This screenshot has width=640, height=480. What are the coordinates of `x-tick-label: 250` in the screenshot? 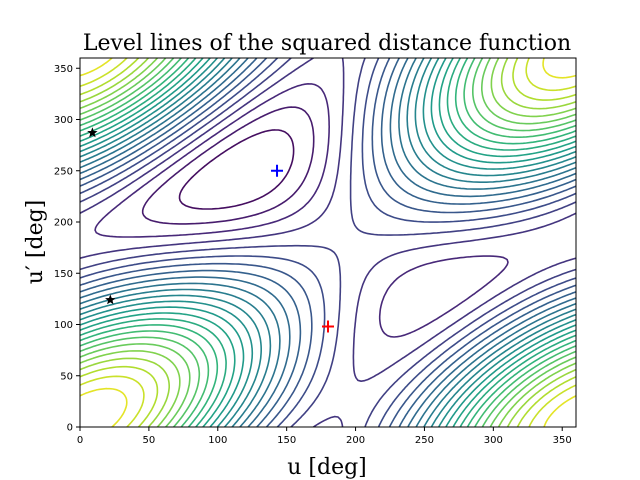 It's located at (424, 440).